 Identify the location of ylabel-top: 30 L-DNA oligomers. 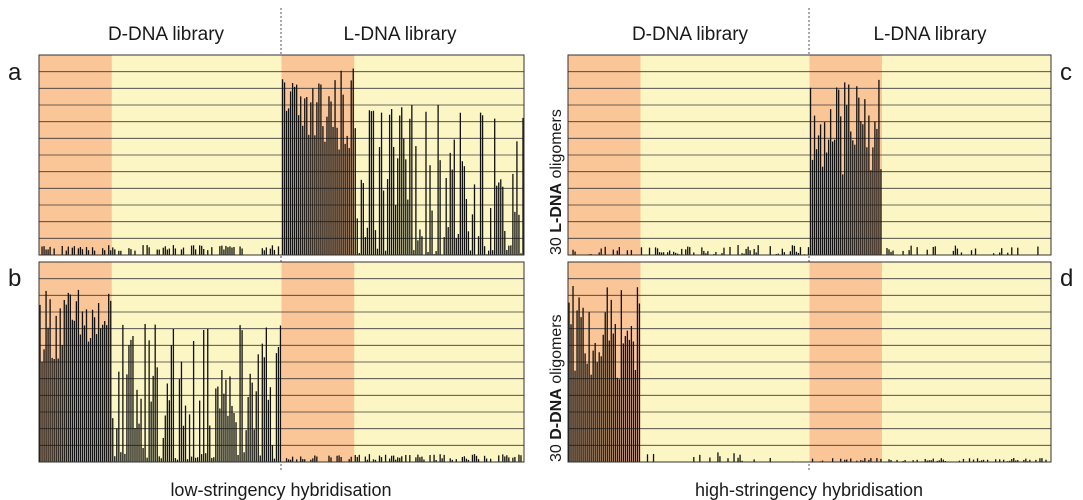
(556, 182).